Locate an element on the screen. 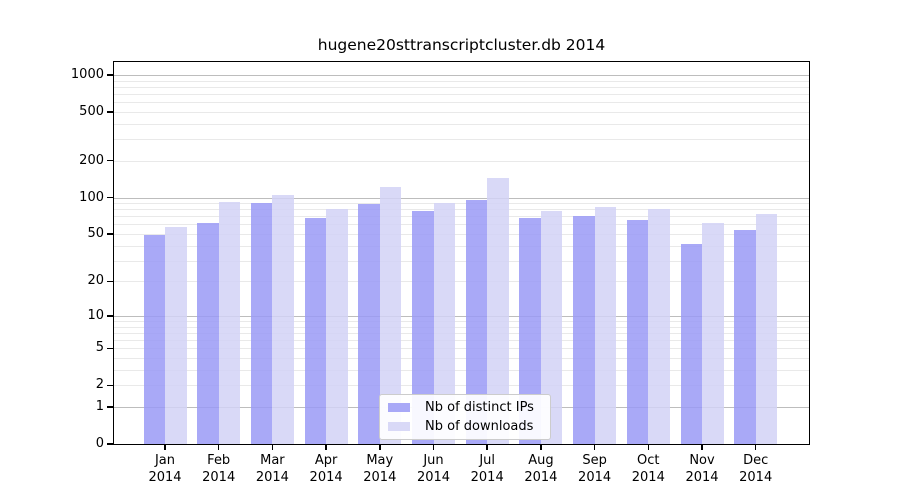  y-tick-label: 2 is located at coordinates (99, 385).